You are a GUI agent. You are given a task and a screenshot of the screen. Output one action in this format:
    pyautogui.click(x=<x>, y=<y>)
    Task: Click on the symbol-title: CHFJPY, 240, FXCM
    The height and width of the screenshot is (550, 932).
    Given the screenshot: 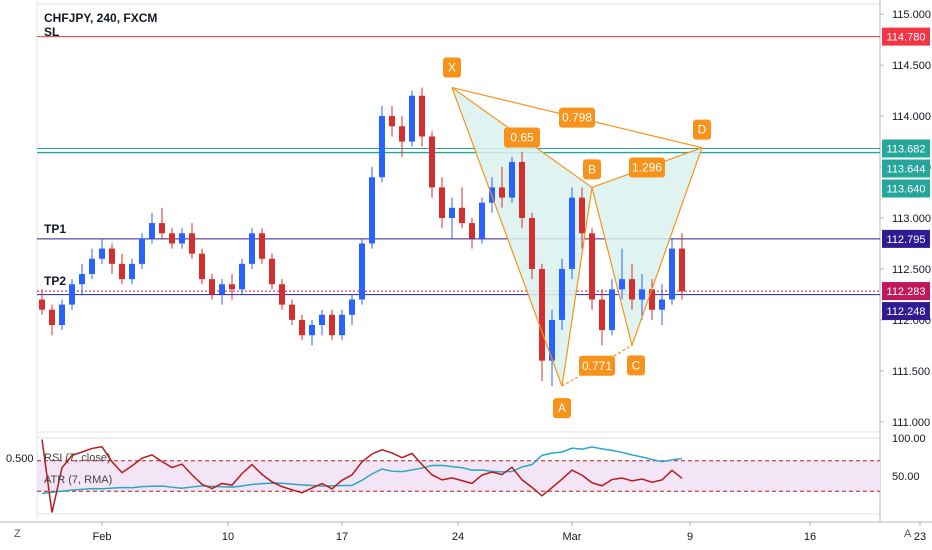 What is the action you would take?
    pyautogui.click(x=101, y=18)
    